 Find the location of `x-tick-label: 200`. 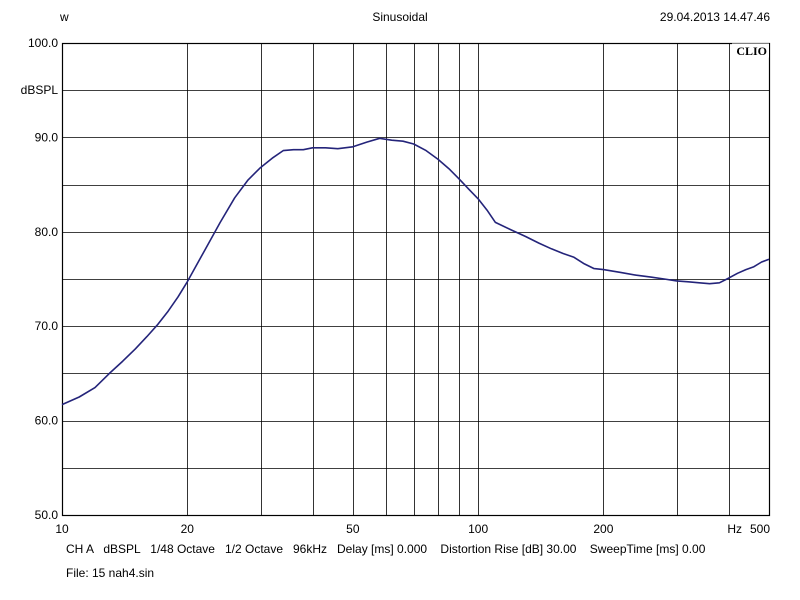

x-tick-label: 200 is located at coordinates (603, 529).